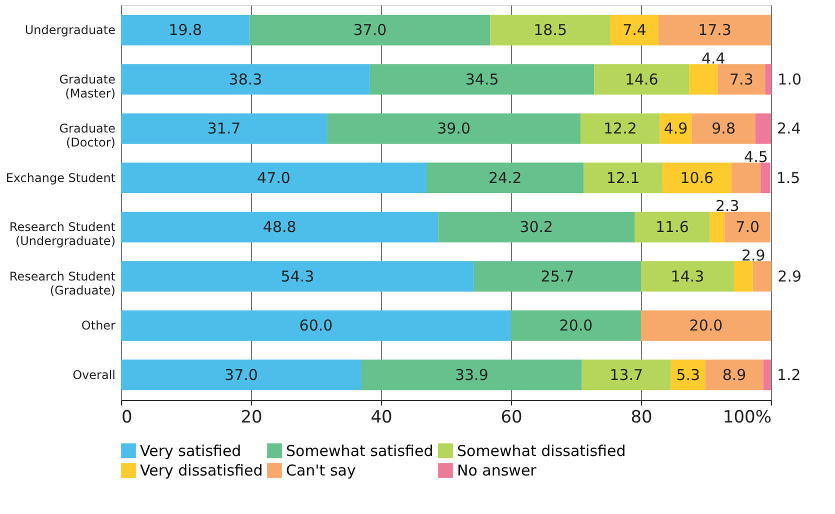 This screenshot has height=514, width=835. Describe the element at coordinates (87, 86) in the screenshot. I see `y-tick-label: Graduate (Master)` at that location.